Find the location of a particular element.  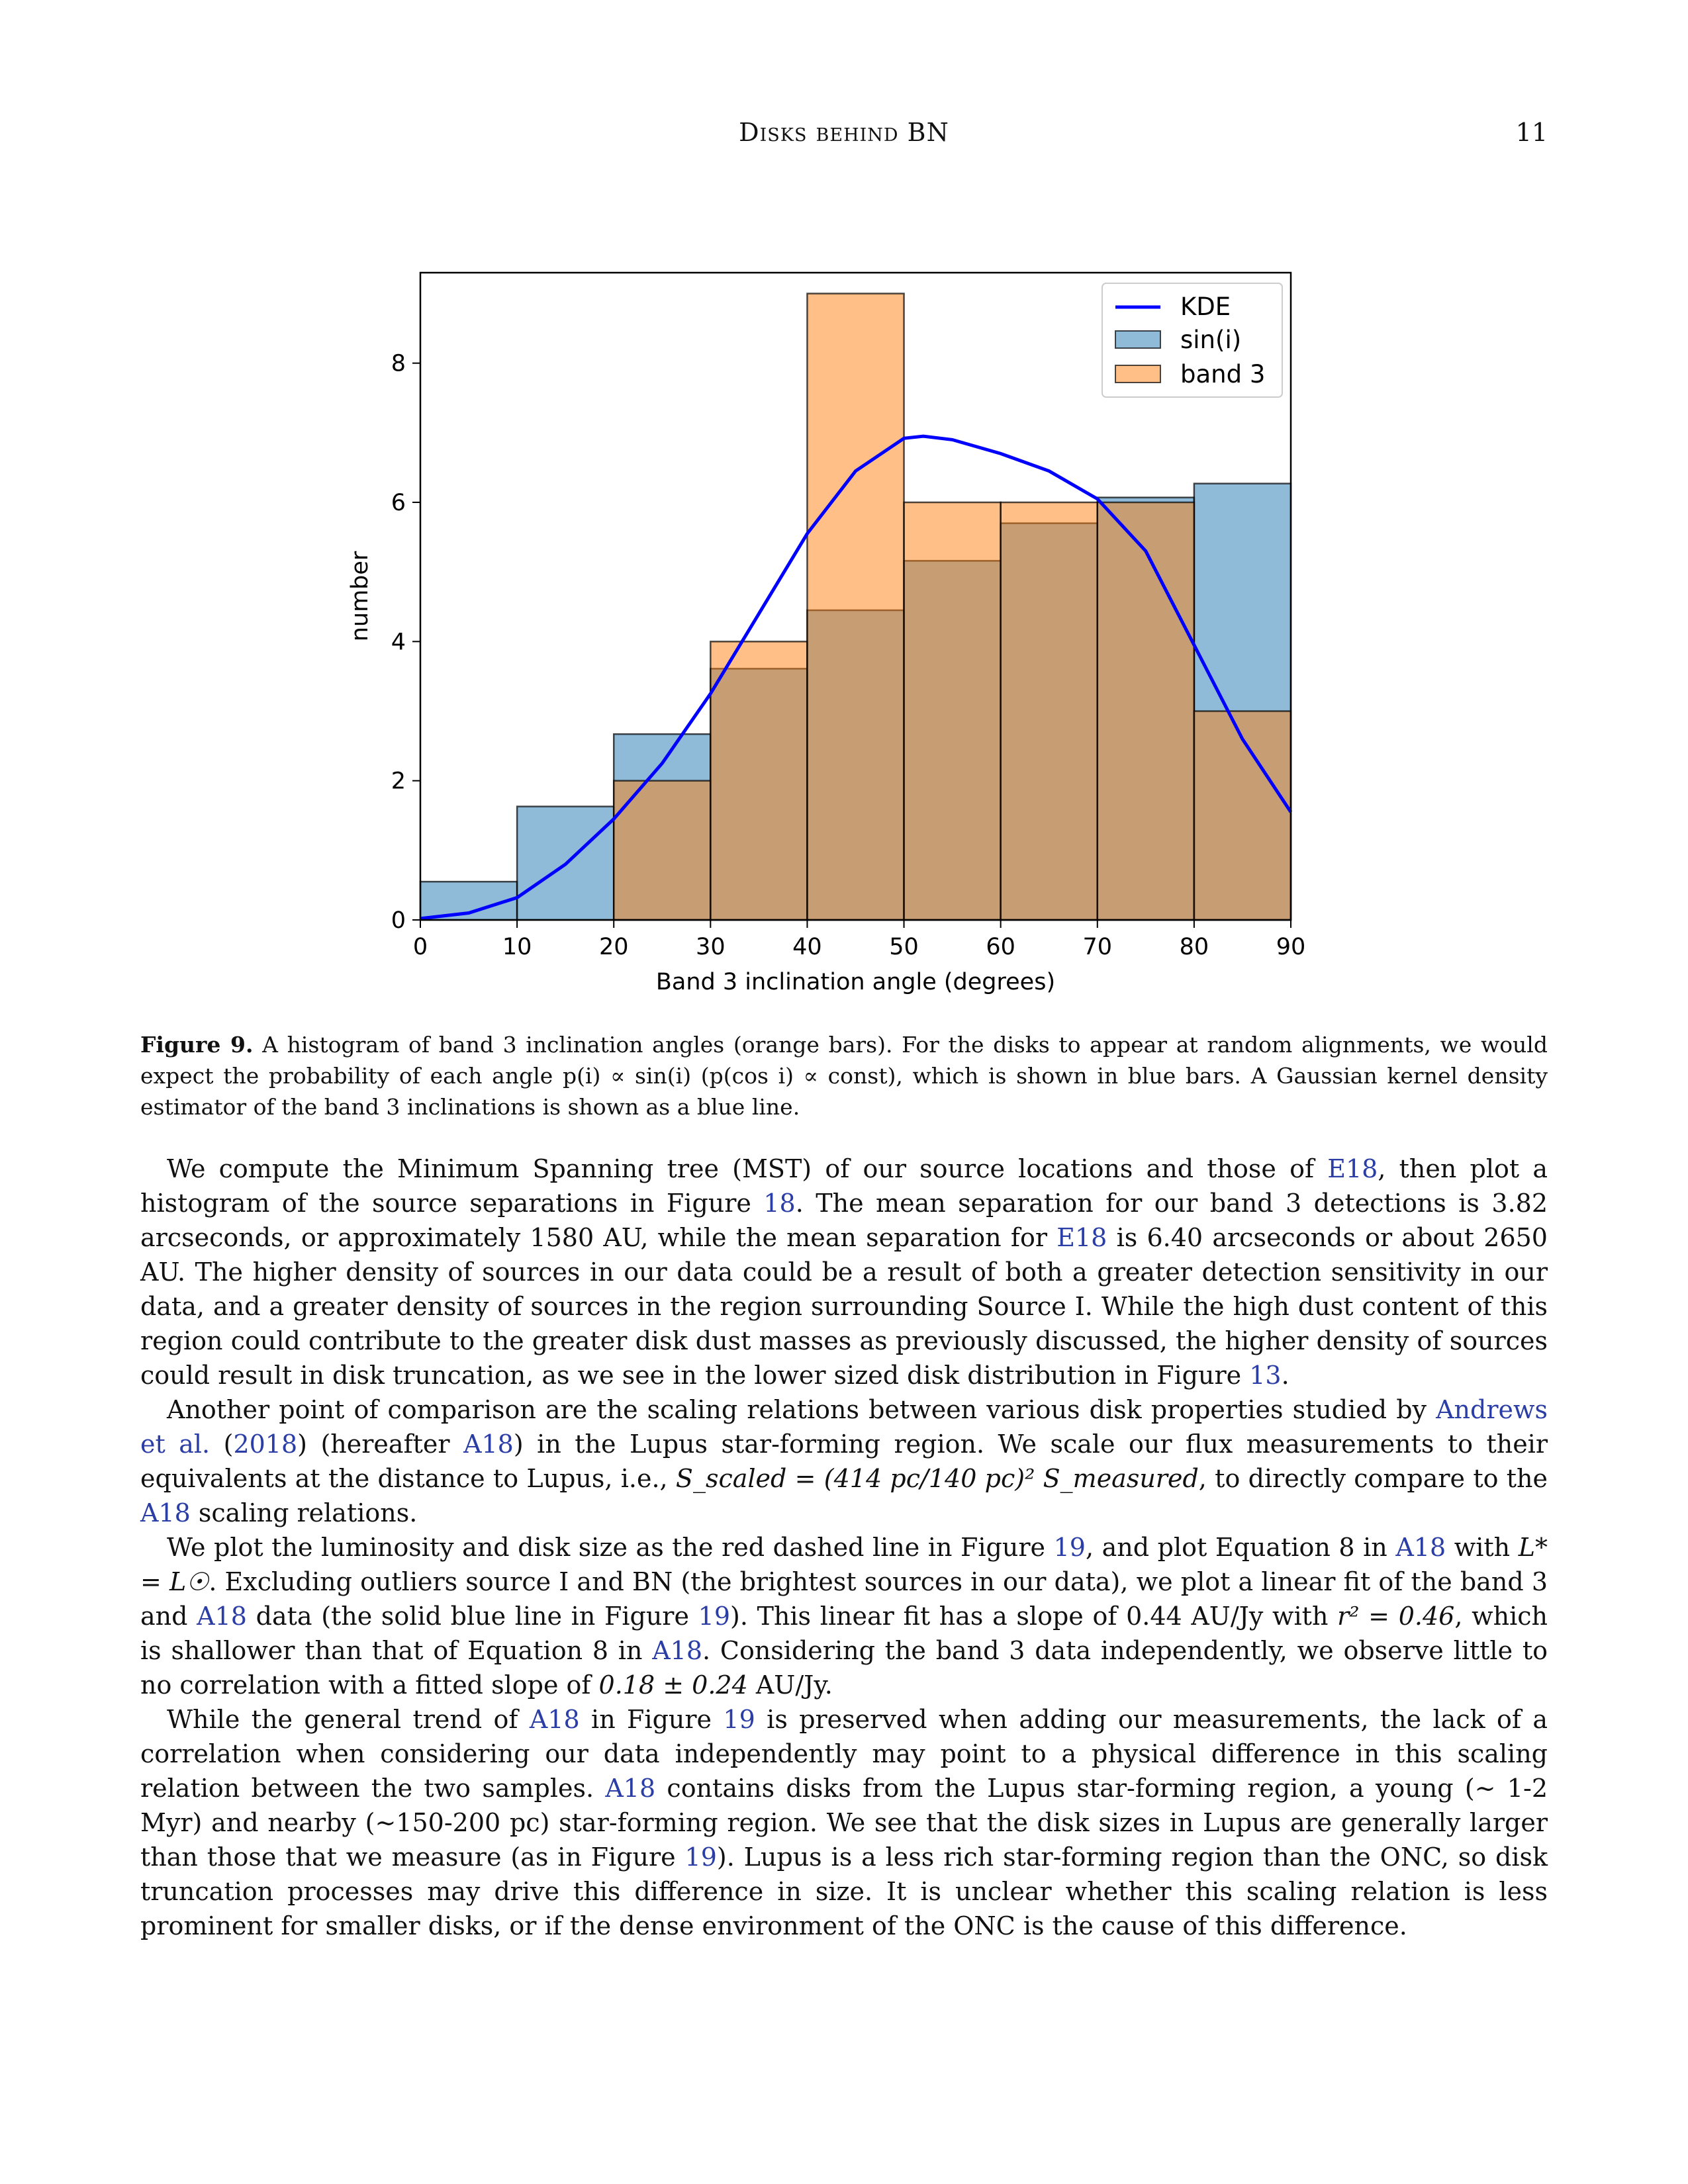

text: , and plot Equation 8 in is located at coordinates (1240, 1547).